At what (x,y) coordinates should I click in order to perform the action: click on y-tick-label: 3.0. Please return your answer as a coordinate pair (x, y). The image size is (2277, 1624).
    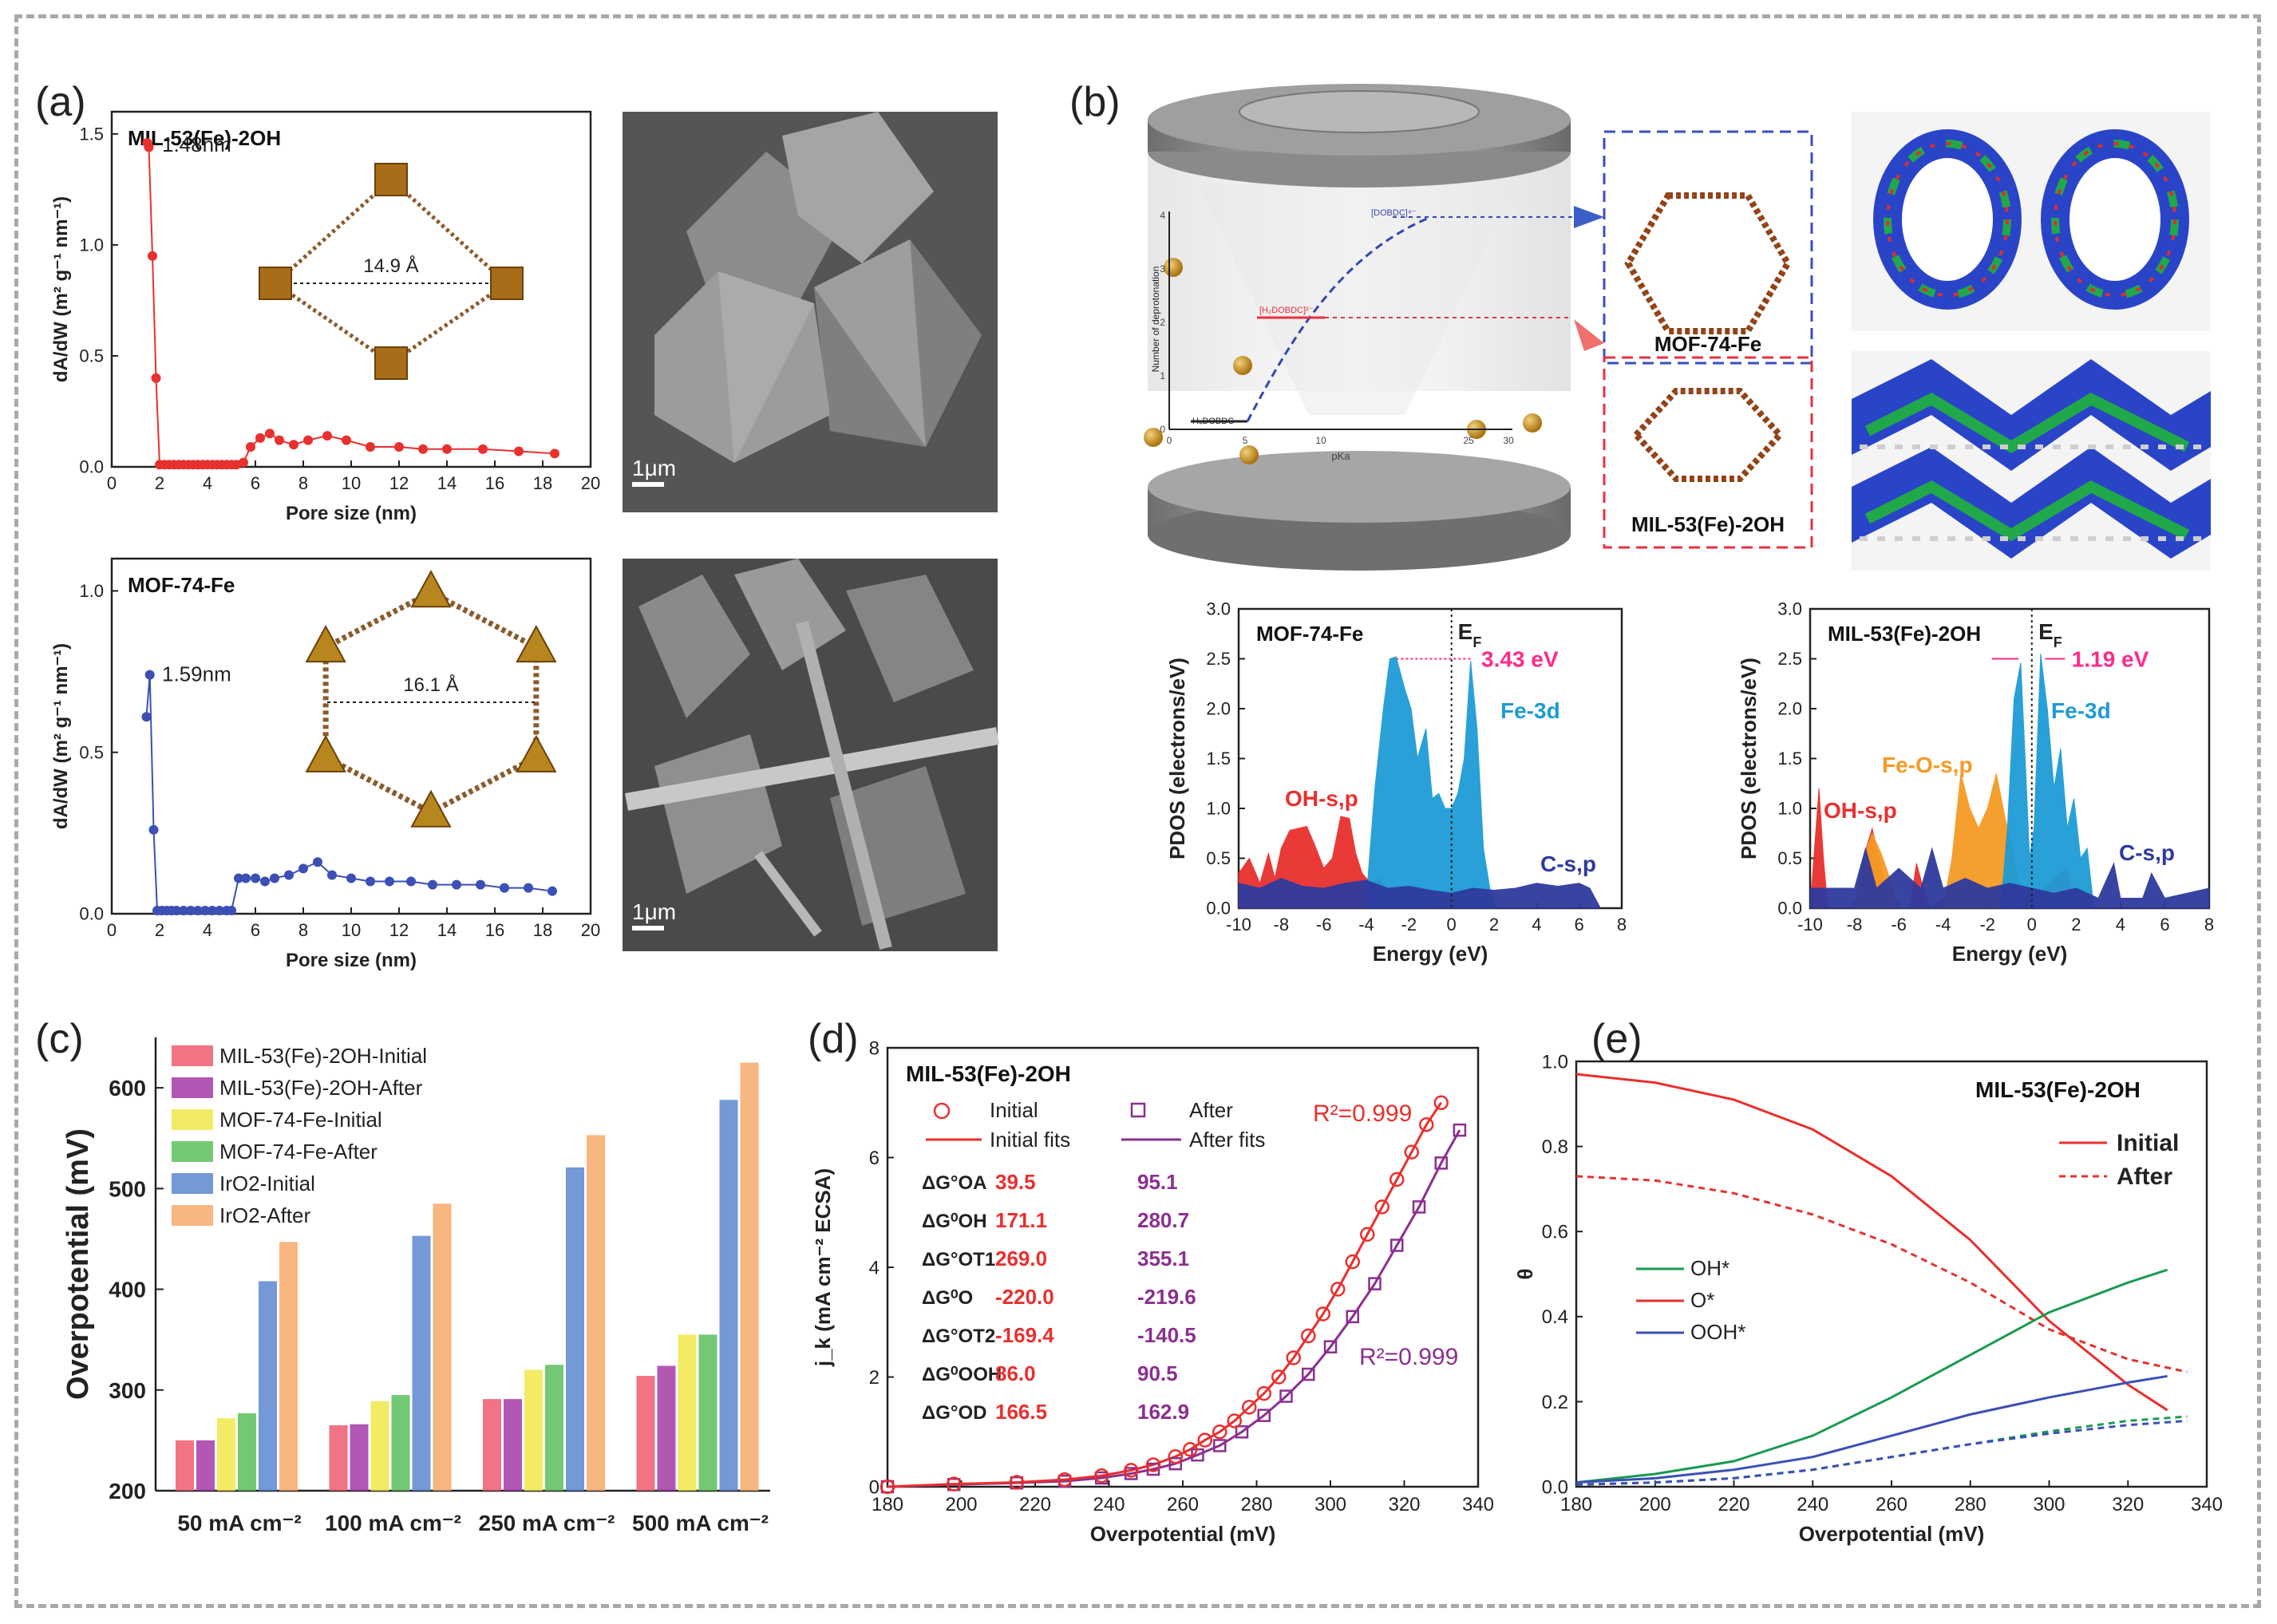
    Looking at the image, I should click on (1219, 609).